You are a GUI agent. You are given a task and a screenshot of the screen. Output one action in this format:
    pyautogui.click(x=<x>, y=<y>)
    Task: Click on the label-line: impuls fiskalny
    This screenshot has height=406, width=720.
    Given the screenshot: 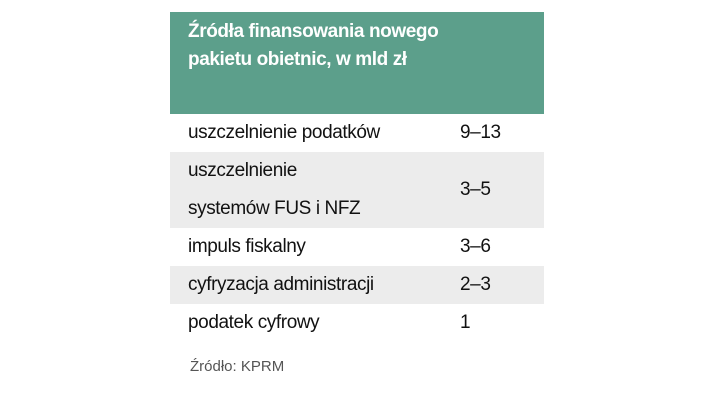 What is the action you would take?
    pyautogui.click(x=247, y=246)
    